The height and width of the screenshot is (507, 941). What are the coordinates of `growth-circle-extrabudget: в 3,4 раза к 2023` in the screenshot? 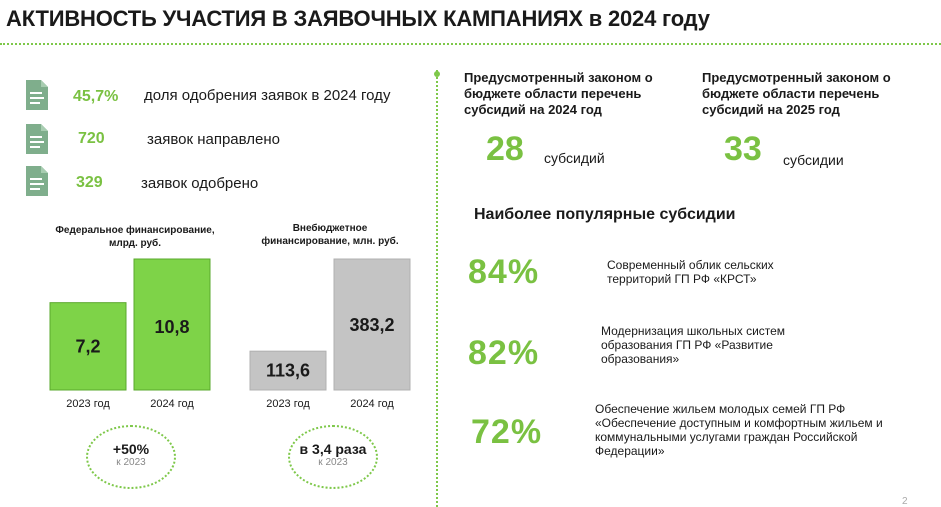 It's located at (333, 457).